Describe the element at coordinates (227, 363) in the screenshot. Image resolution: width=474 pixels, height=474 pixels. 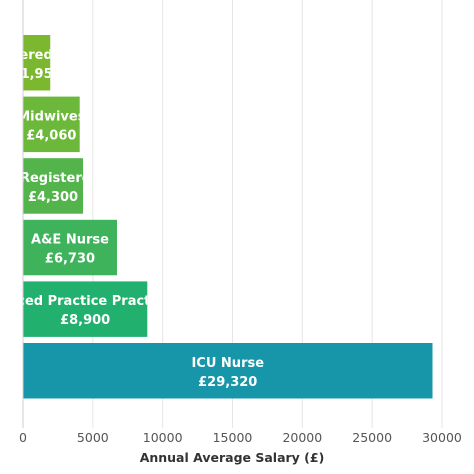
I see `bar-category-label: ICU Nurse` at that location.